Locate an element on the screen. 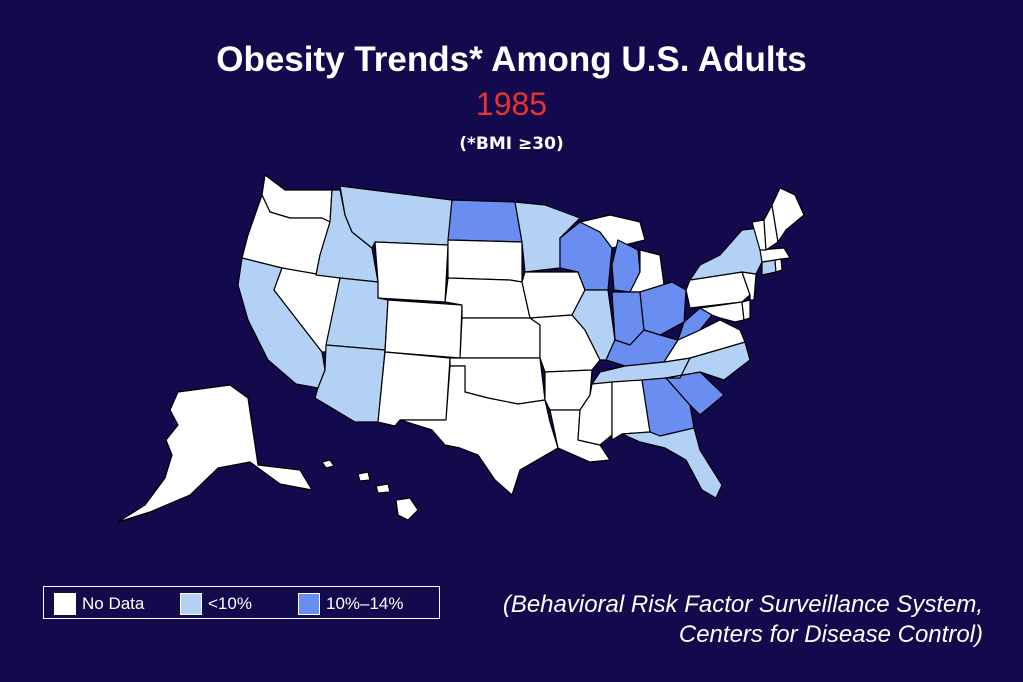  state-ND is located at coordinates (485, 221).